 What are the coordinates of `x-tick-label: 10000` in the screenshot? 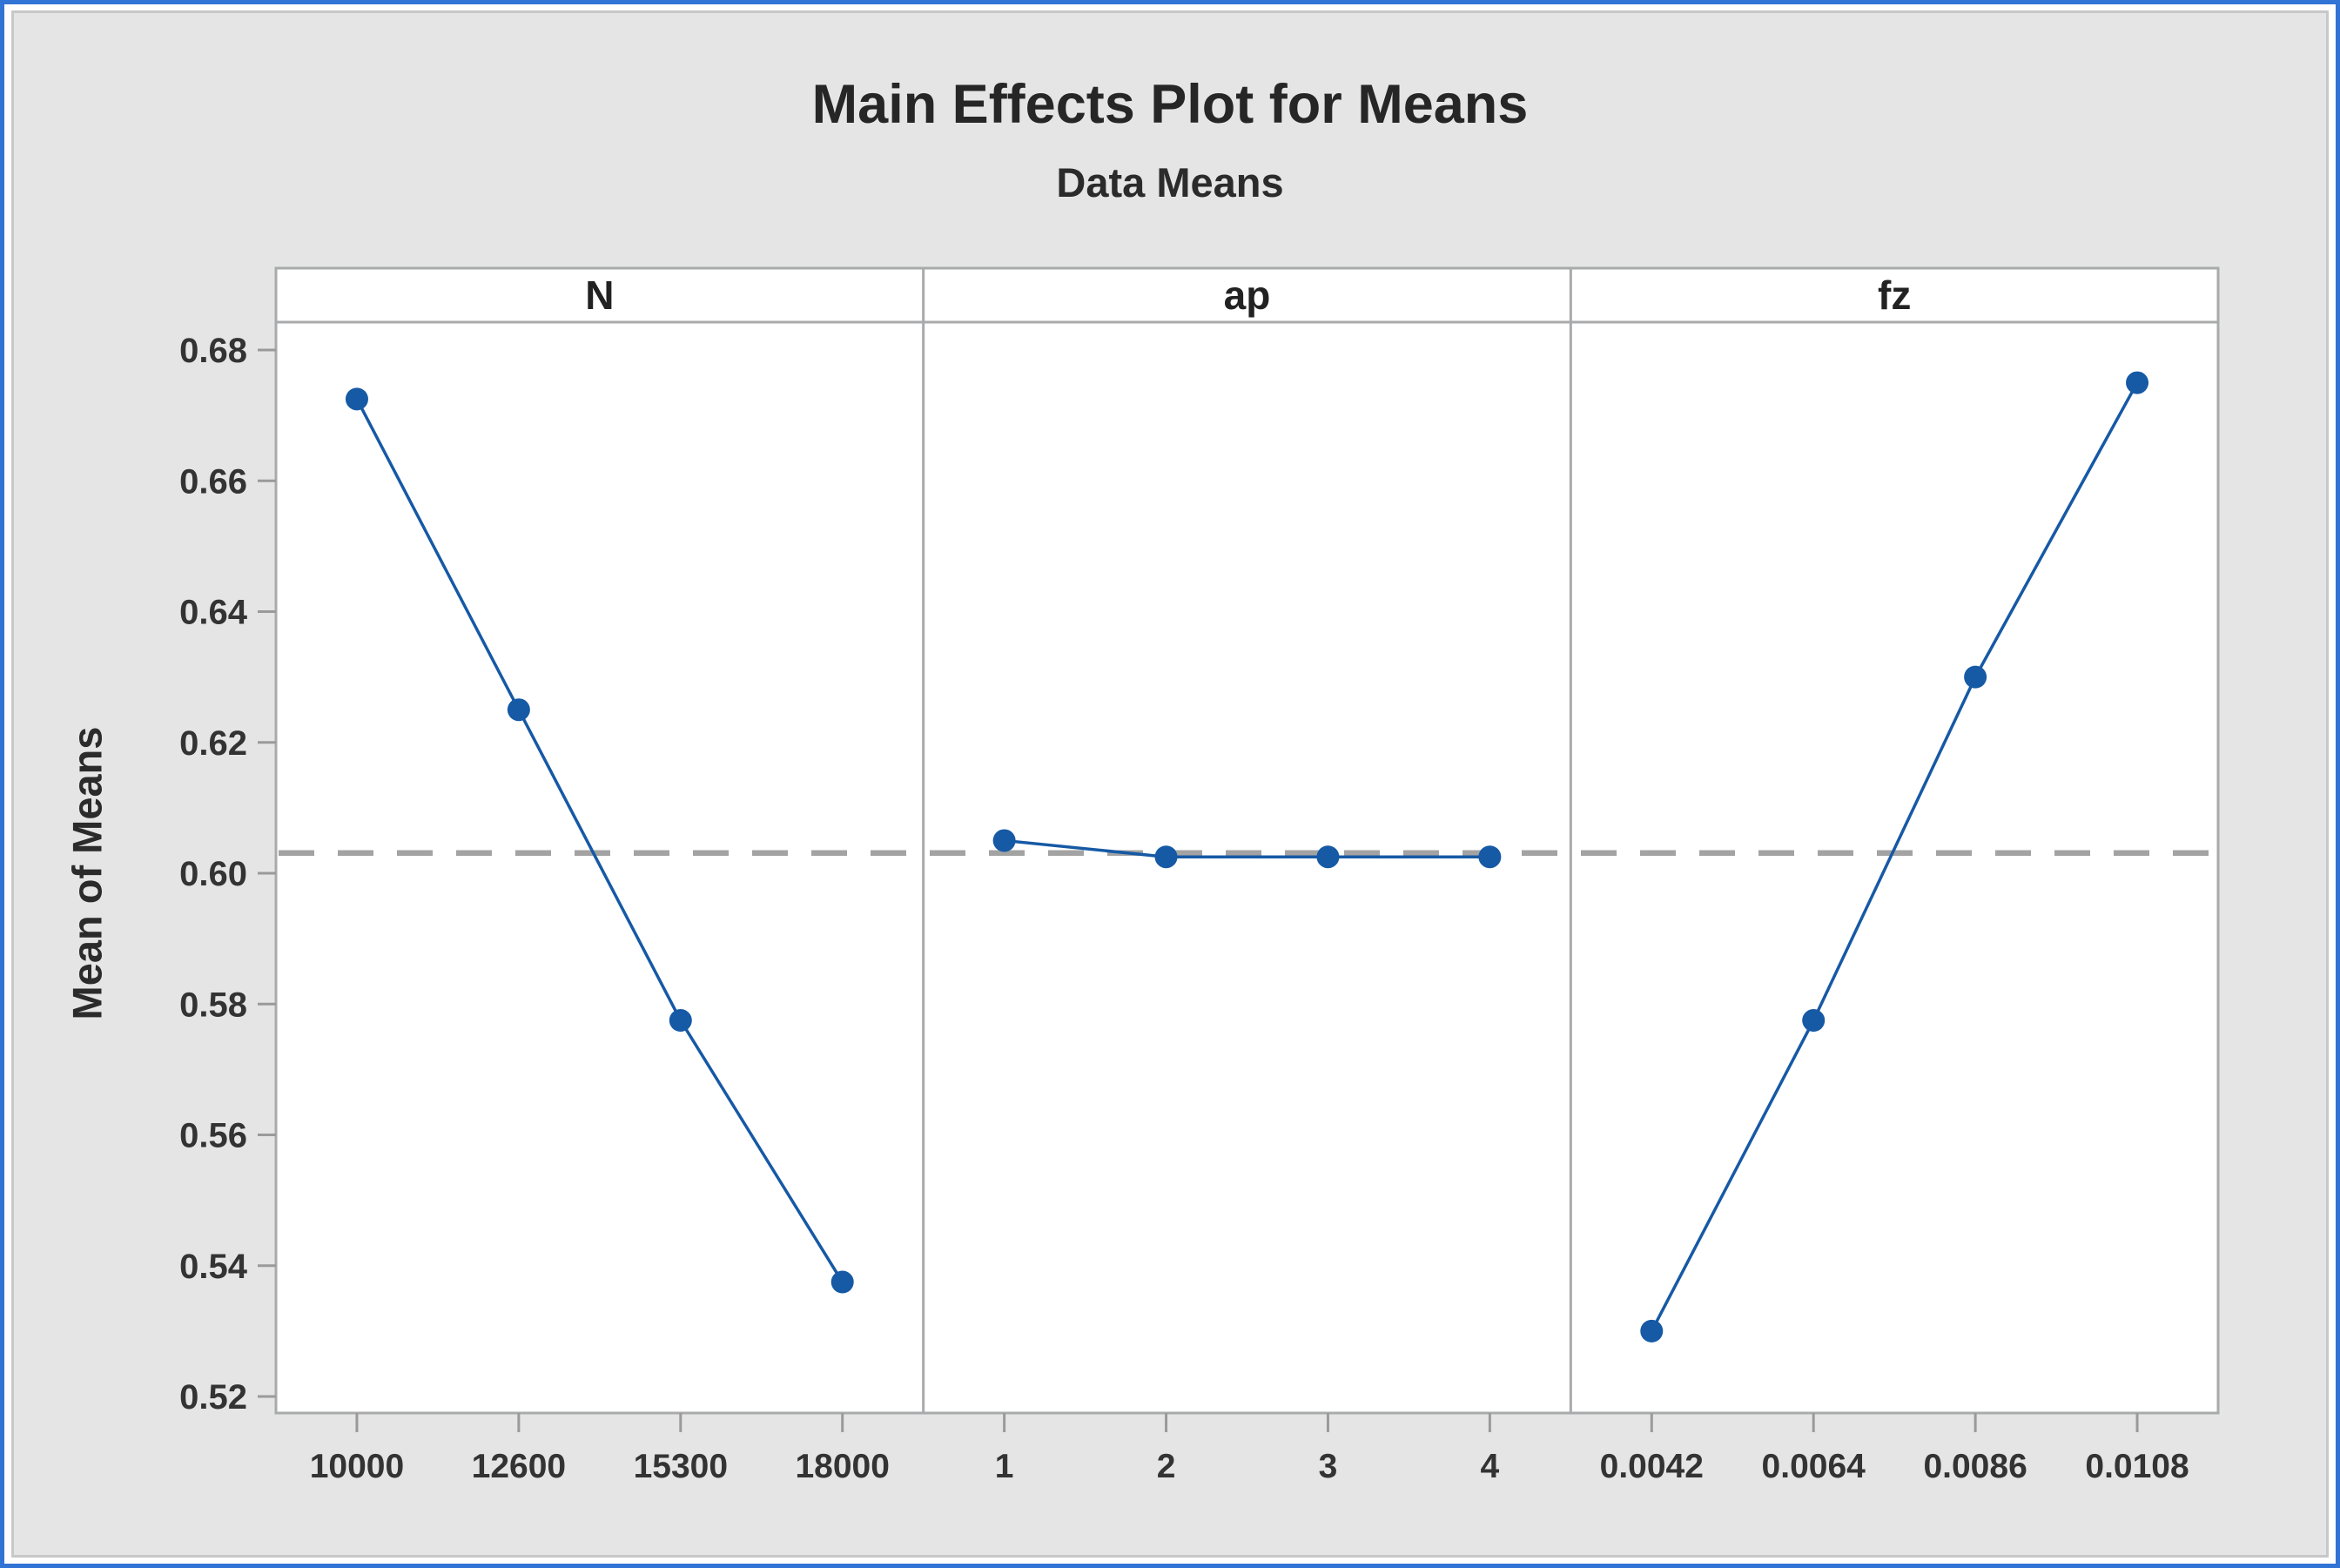 It's located at (357, 1466).